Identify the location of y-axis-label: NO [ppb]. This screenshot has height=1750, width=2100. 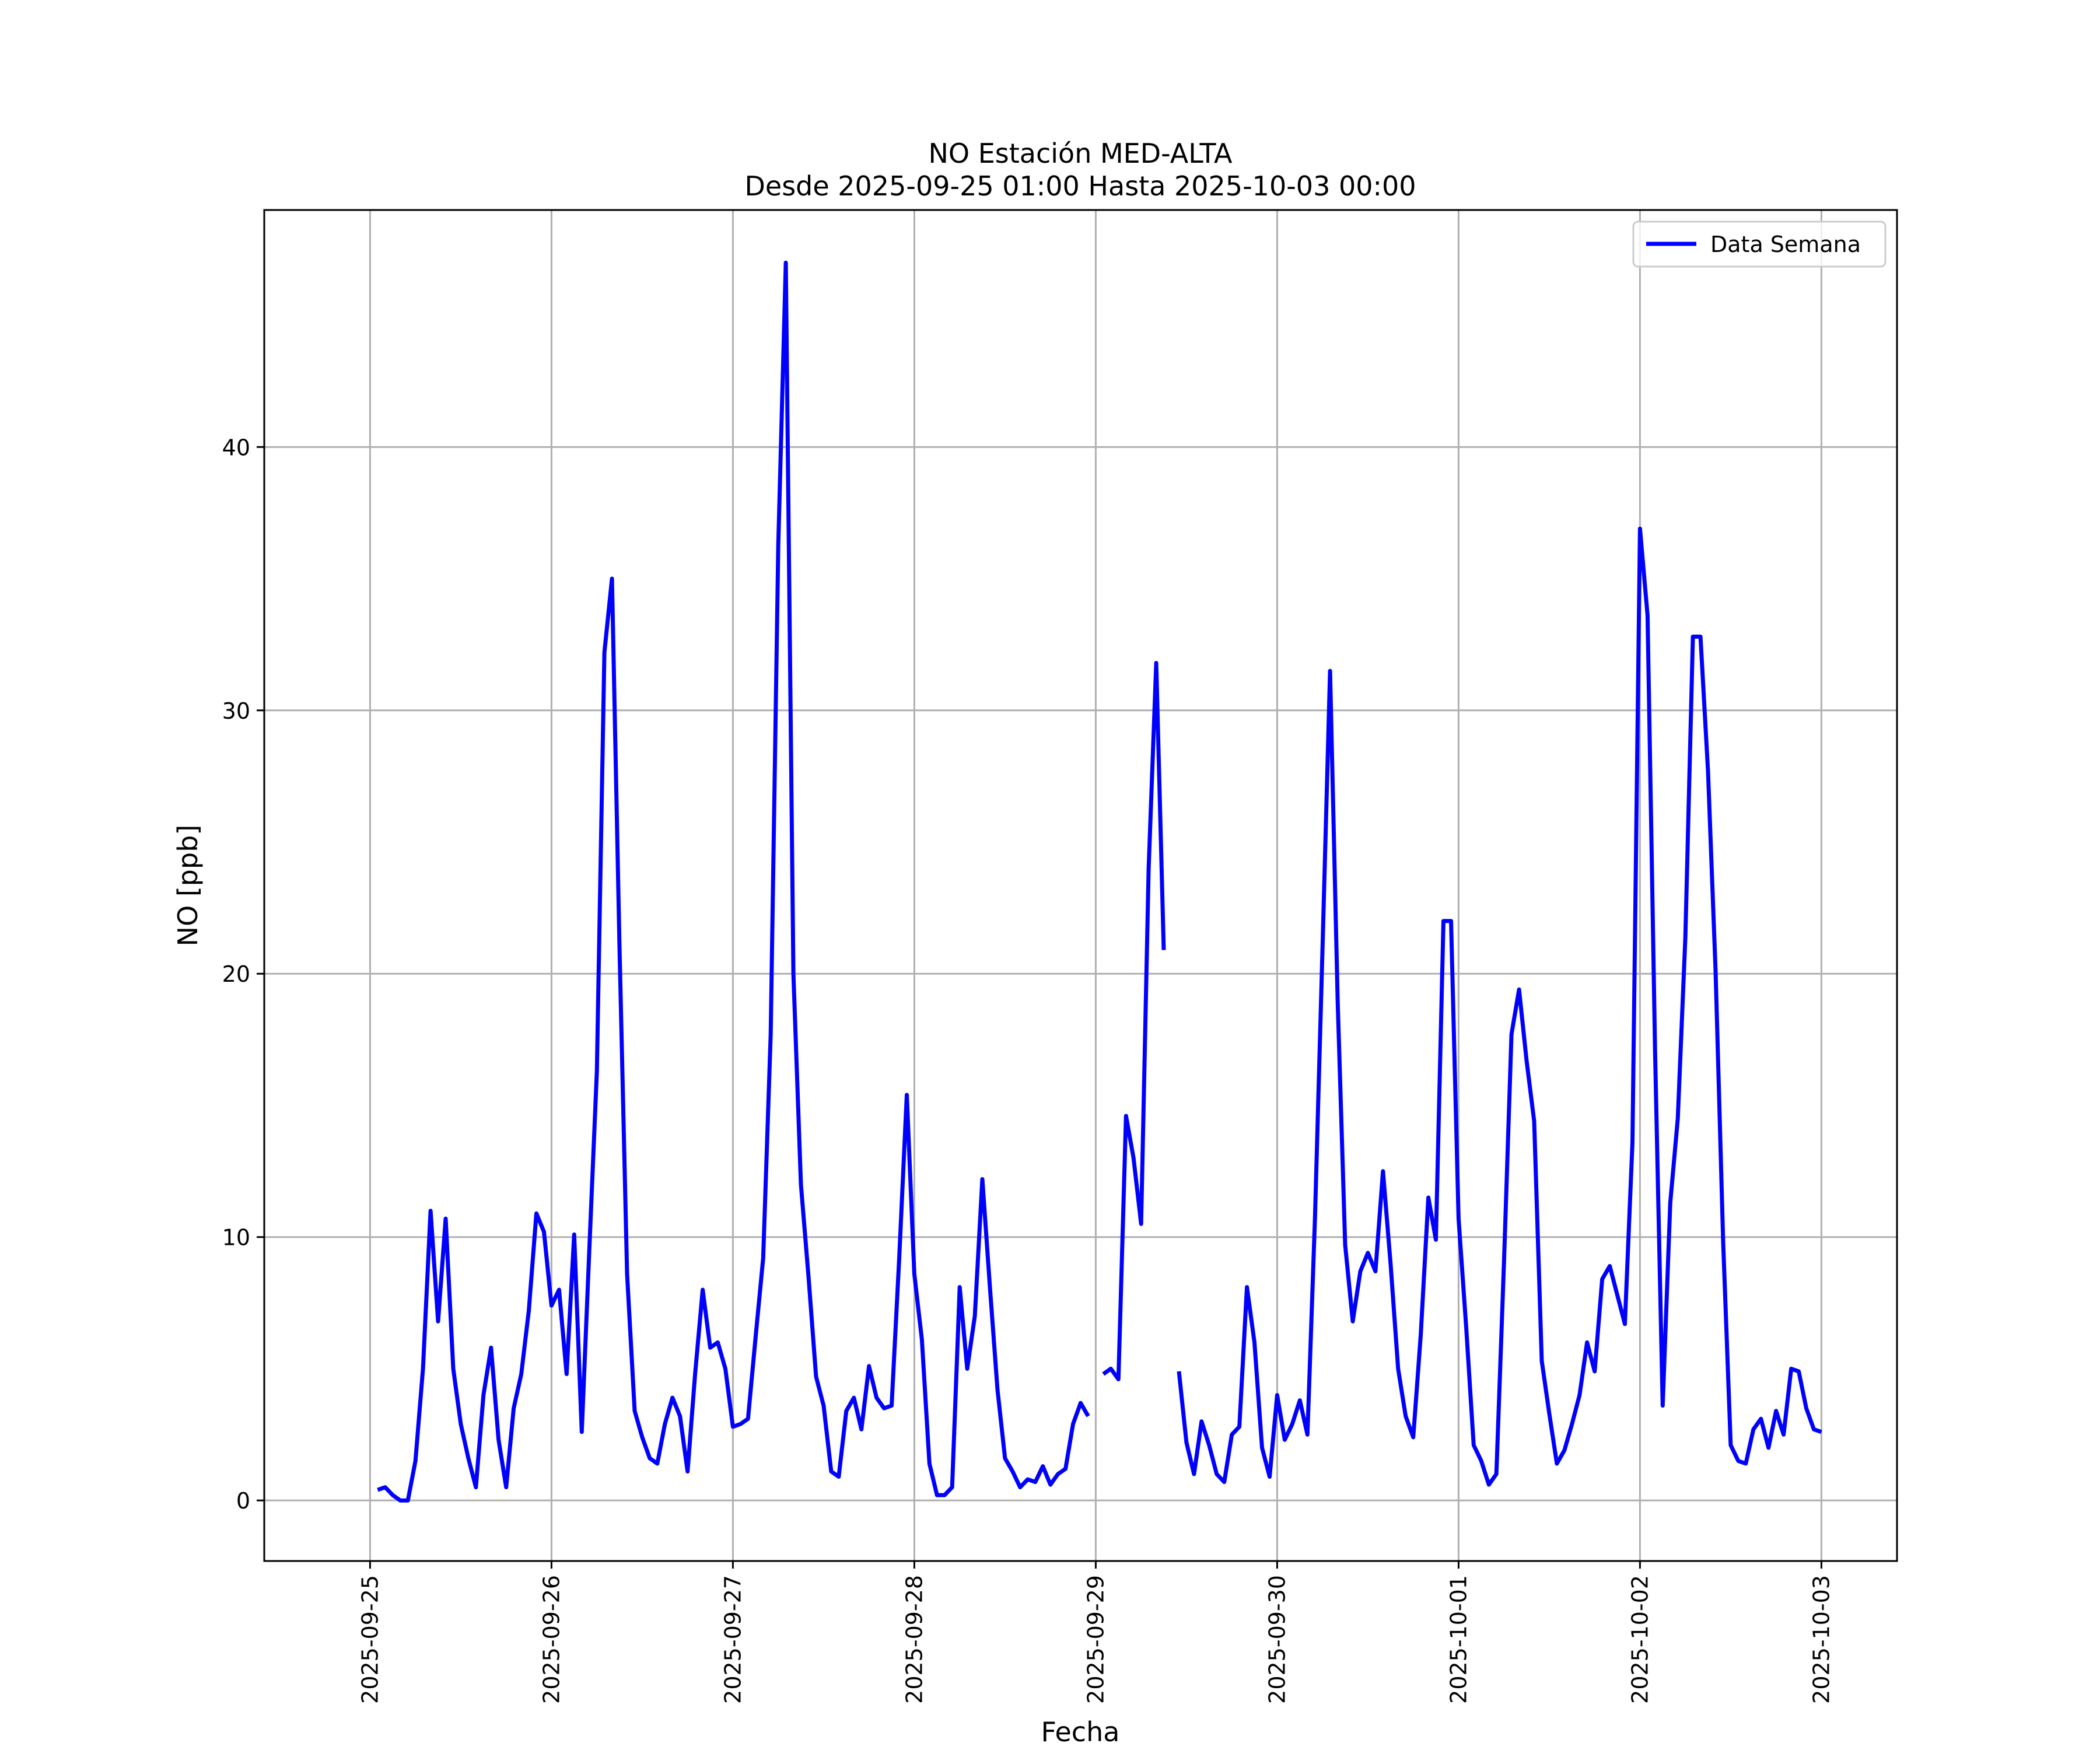
(188, 886).